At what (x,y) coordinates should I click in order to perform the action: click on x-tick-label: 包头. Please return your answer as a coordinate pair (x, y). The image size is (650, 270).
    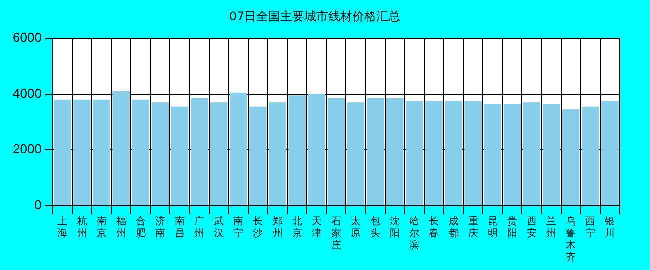
    Looking at the image, I should click on (375, 228).